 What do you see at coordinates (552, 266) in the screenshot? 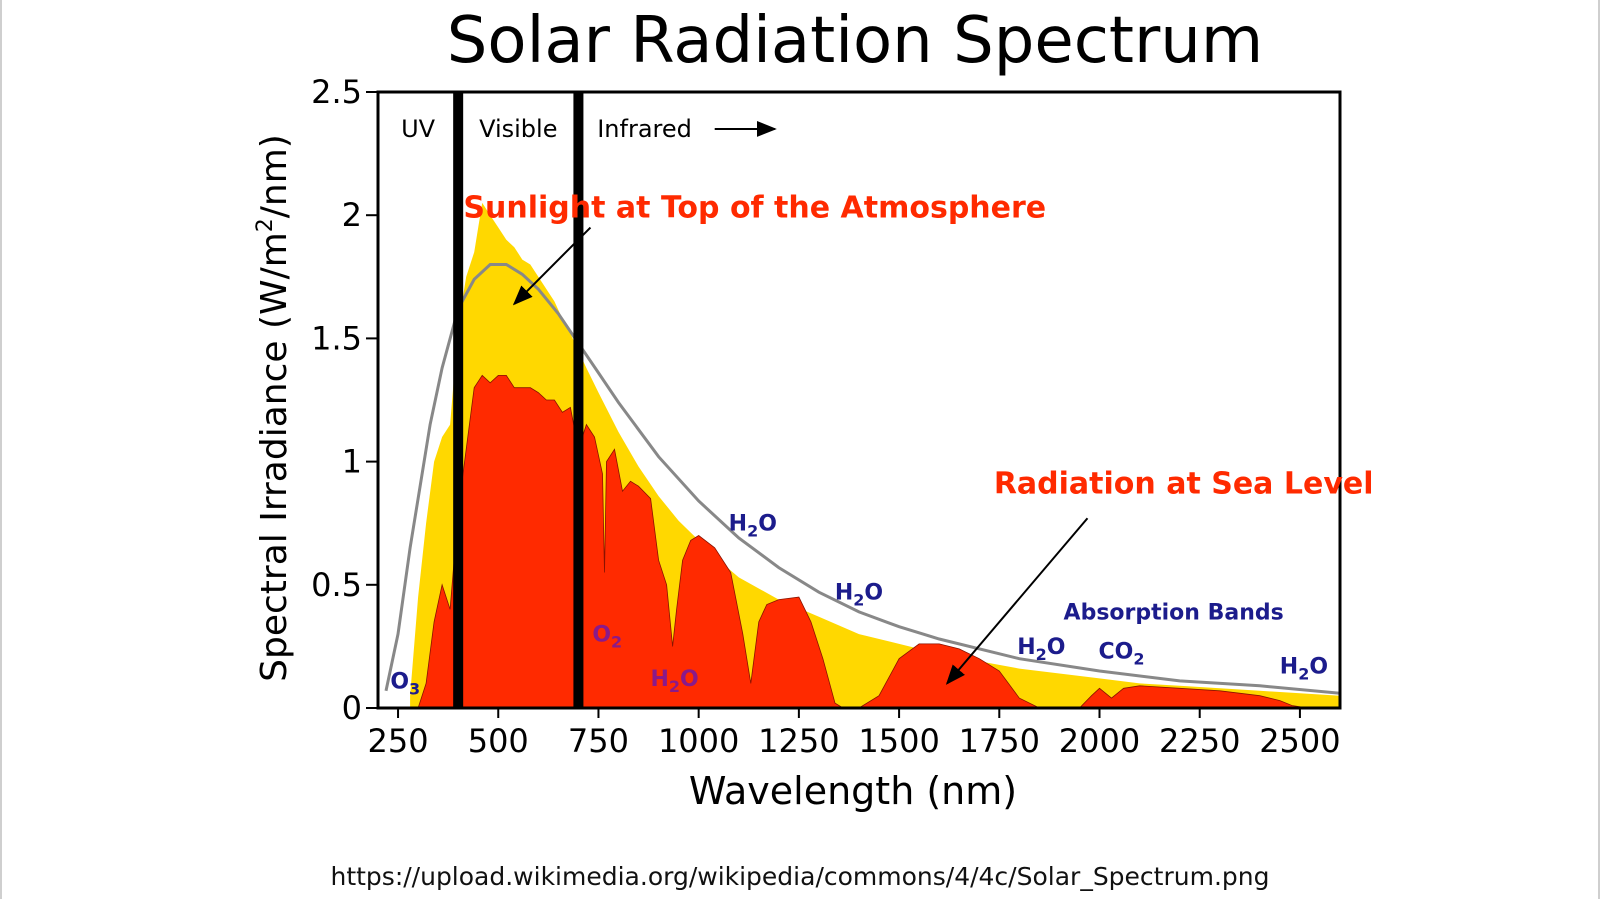
I see `top-of-atmosphere-arrow` at bounding box center [552, 266].